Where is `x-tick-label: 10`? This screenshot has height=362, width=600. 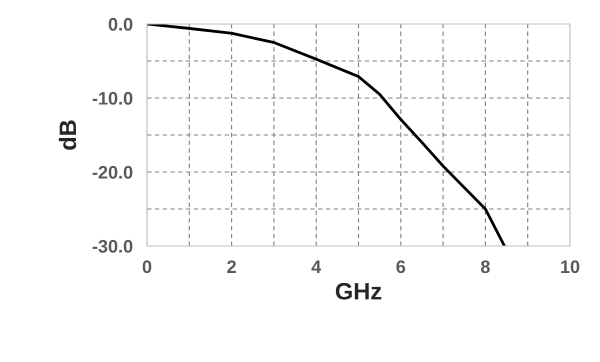
x-tick-label: 10 is located at coordinates (570, 267).